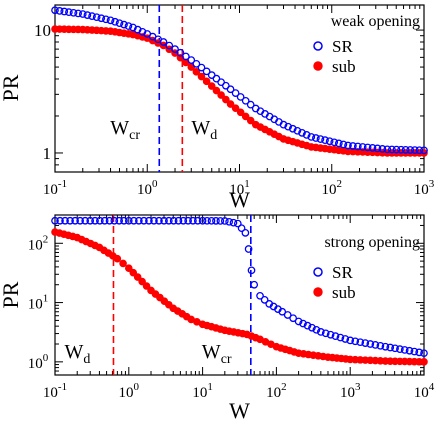 The height and width of the screenshot is (422, 436). I want to click on x-tick-label-bottom: 10², so click(276, 391).